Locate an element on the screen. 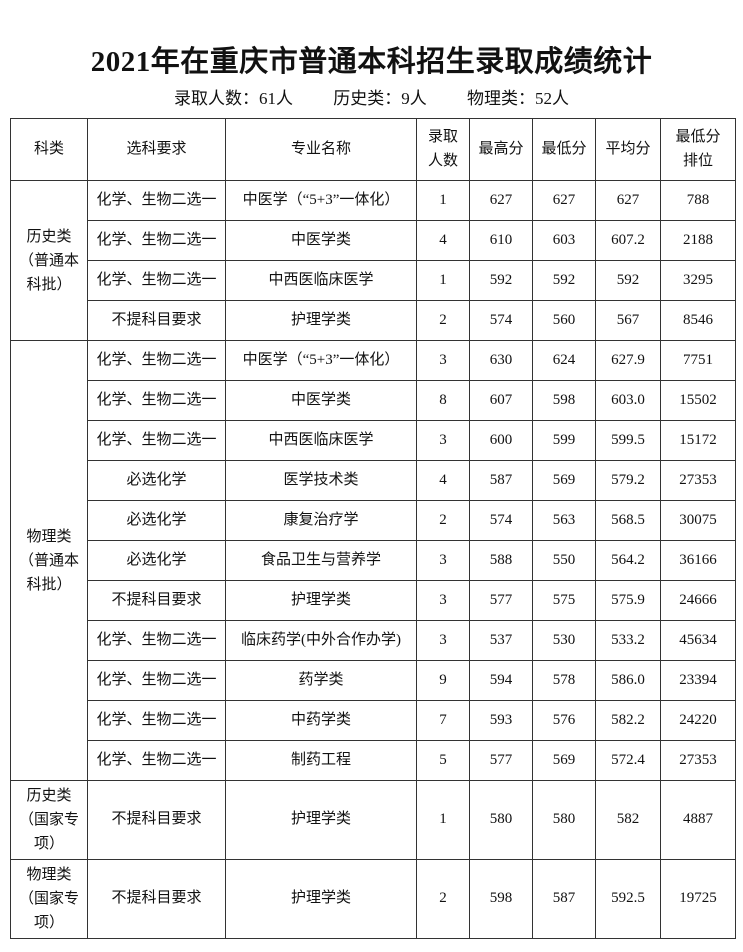 The width and height of the screenshot is (743, 952). category-cell: 历史类（国家专项） is located at coordinates (49, 820).